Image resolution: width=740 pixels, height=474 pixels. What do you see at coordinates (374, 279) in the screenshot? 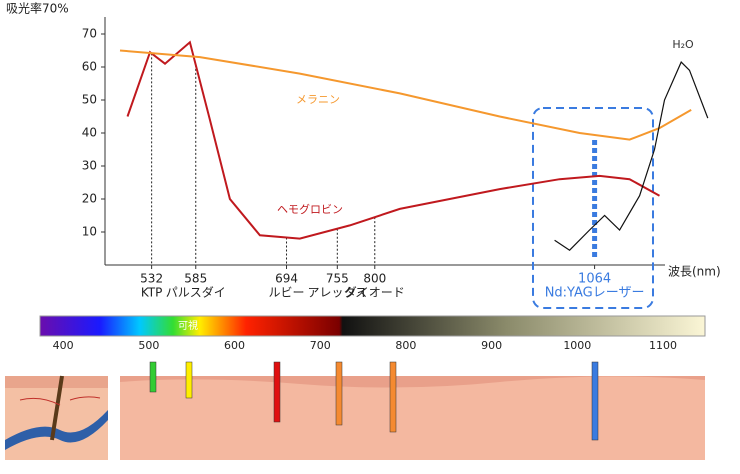
I see `x-tick-label: 800` at bounding box center [374, 279].